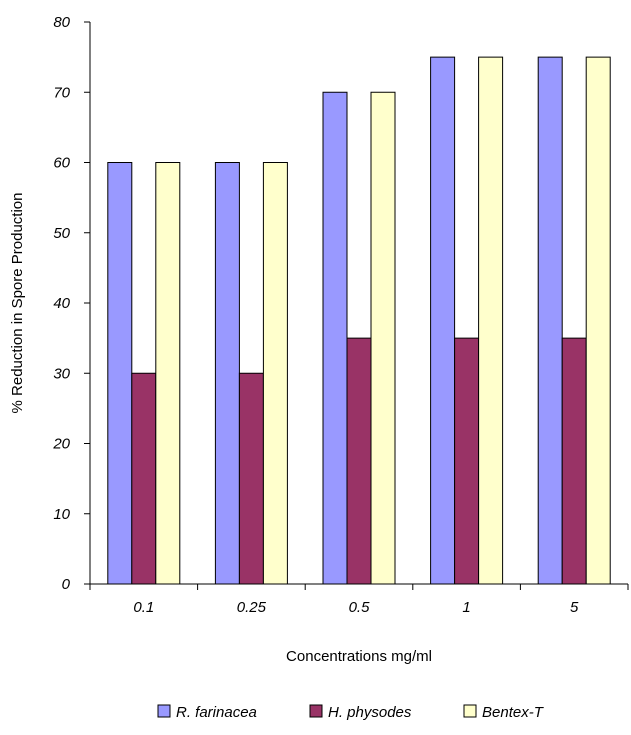 The width and height of the screenshot is (631, 735). I want to click on bar-bentex-t-0.25, so click(275, 373).